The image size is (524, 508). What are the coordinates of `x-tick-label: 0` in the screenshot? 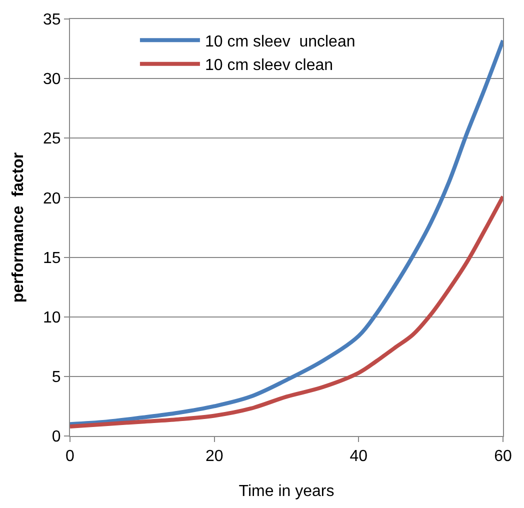 It's located at (70, 457).